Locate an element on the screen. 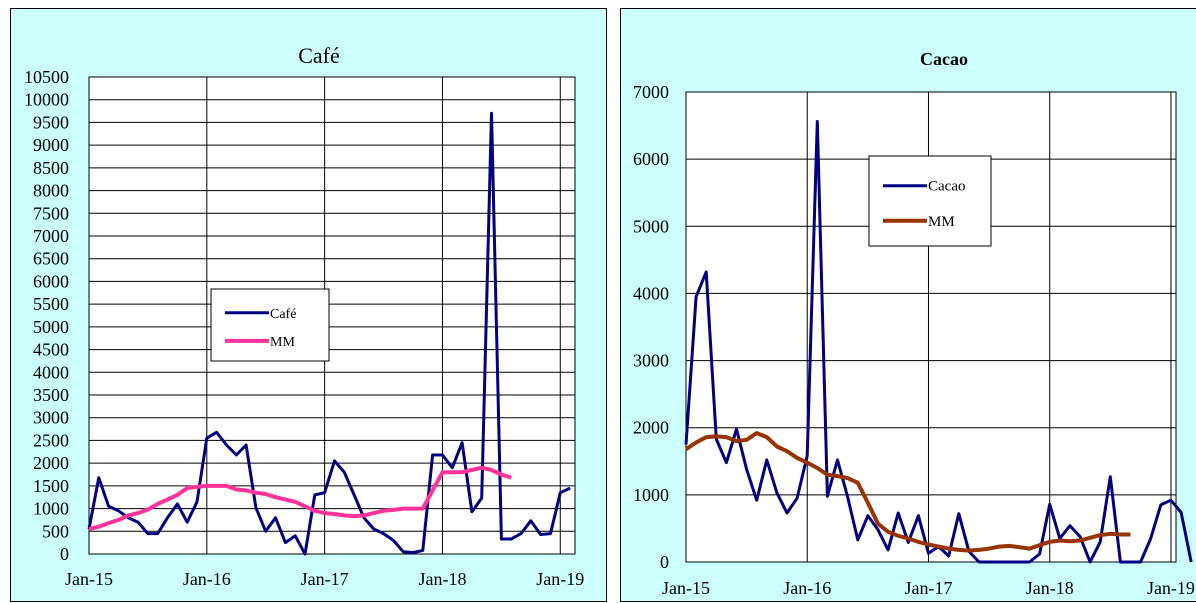  y-tick-label: 10500 is located at coordinates (46, 77).